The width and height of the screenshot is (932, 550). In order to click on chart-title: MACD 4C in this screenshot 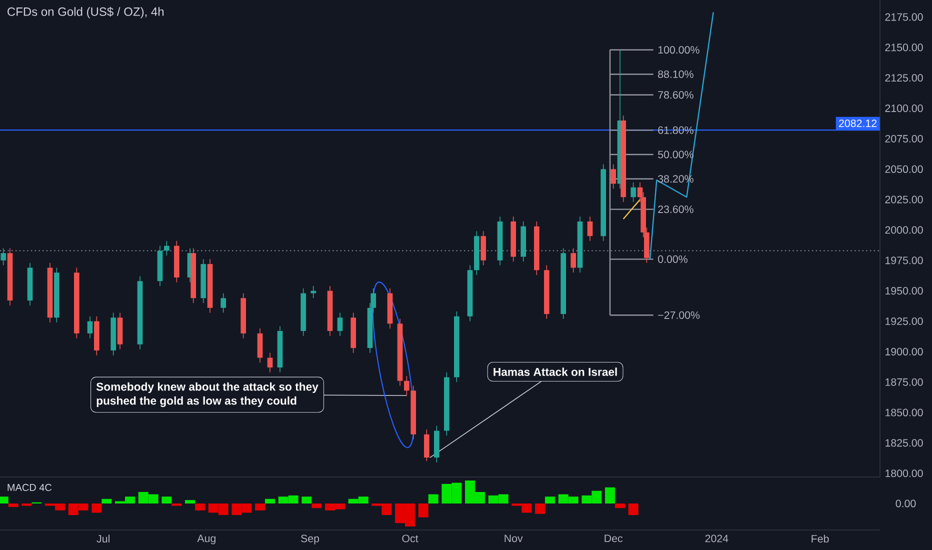, I will do `click(30, 488)`.